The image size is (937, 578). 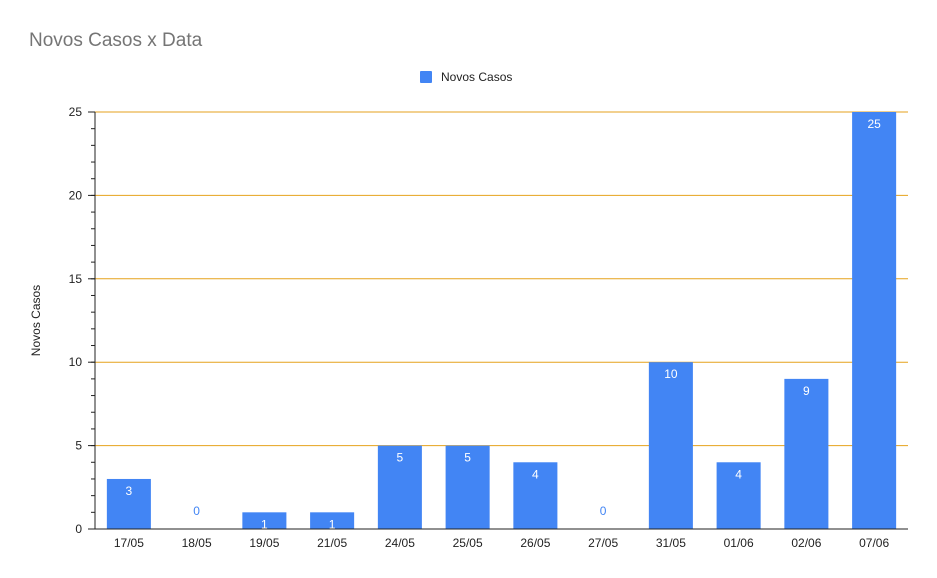 I want to click on x-tick-label: 31/05, so click(x=671, y=543).